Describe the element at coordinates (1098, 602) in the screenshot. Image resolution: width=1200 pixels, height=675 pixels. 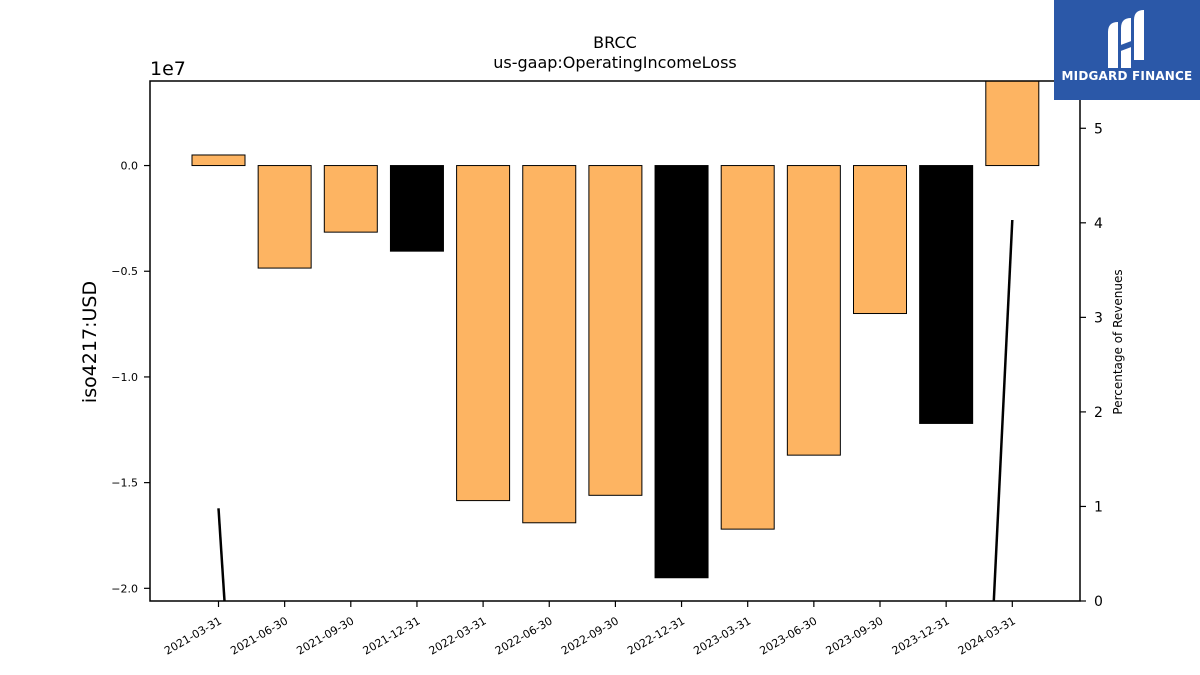
I see `y2-tick-label: 0` at that location.